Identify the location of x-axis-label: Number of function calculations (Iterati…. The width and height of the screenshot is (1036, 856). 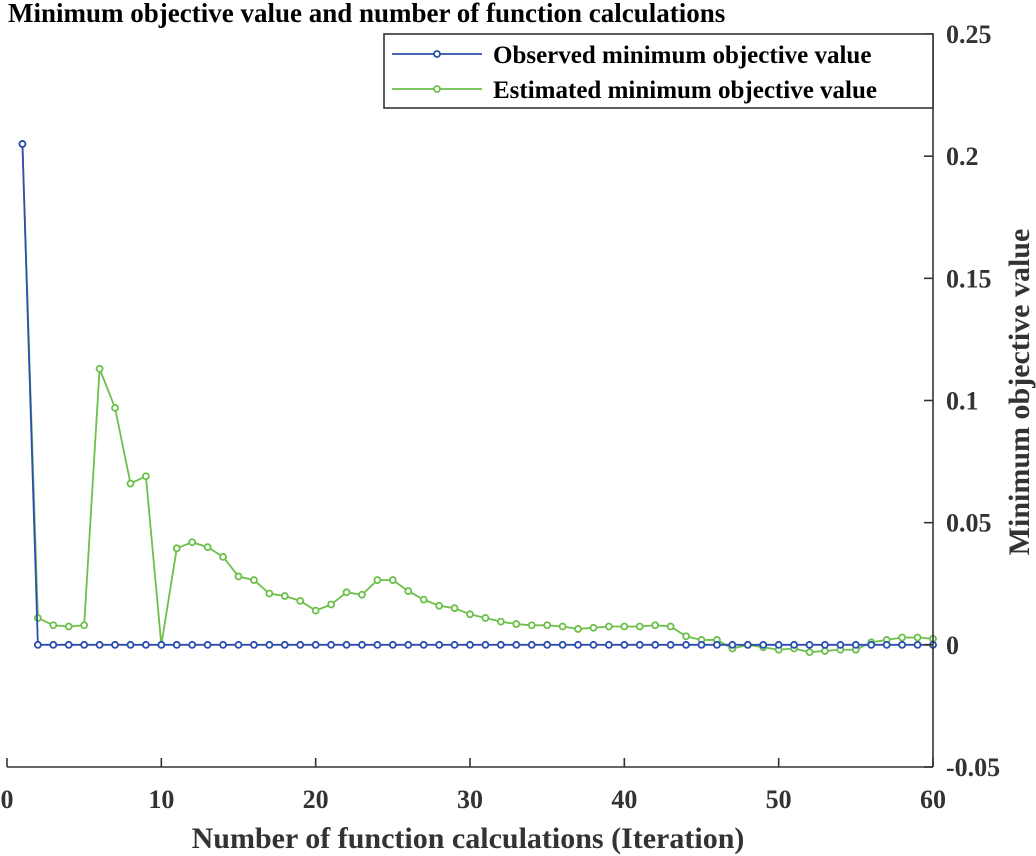
(468, 838).